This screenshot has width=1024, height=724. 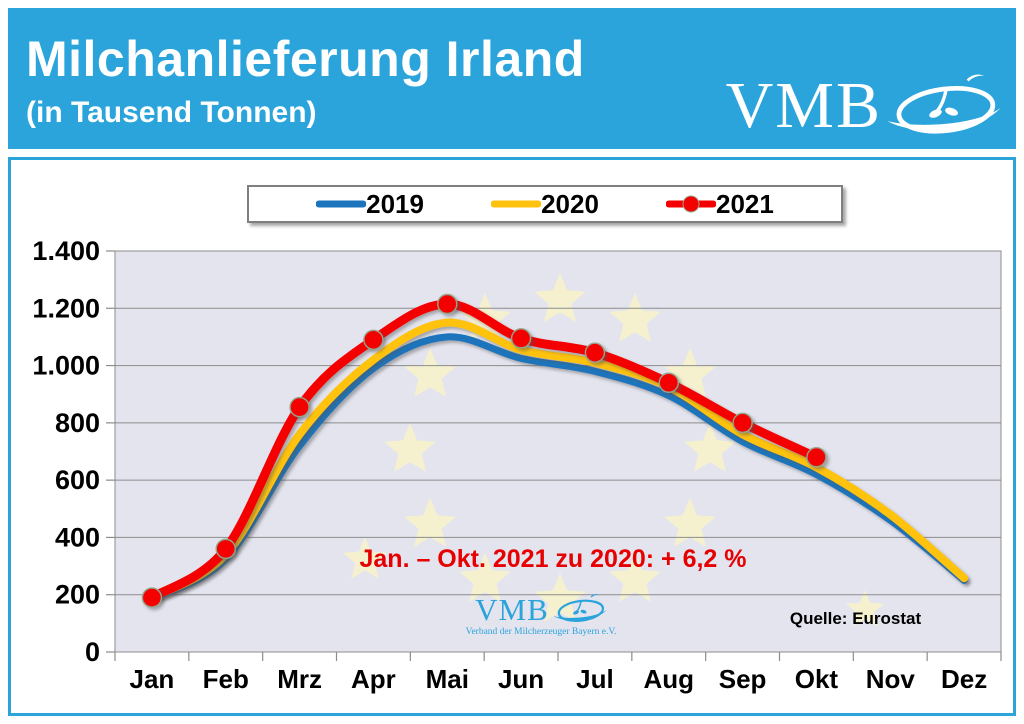 What do you see at coordinates (373, 679) in the screenshot?
I see `x-axis-label: Apr` at bounding box center [373, 679].